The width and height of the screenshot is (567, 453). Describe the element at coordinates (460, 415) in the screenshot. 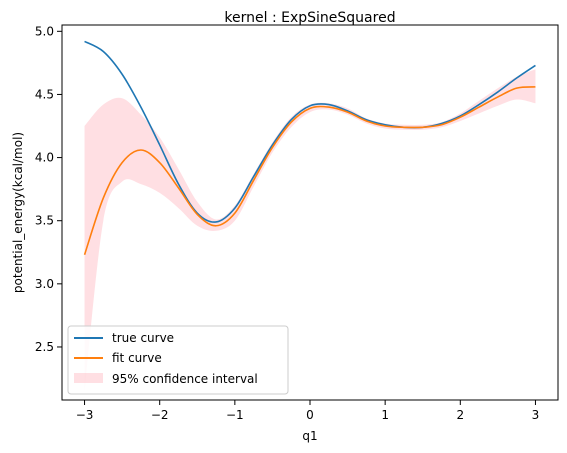

I see `x-tick-label: 2` at that location.